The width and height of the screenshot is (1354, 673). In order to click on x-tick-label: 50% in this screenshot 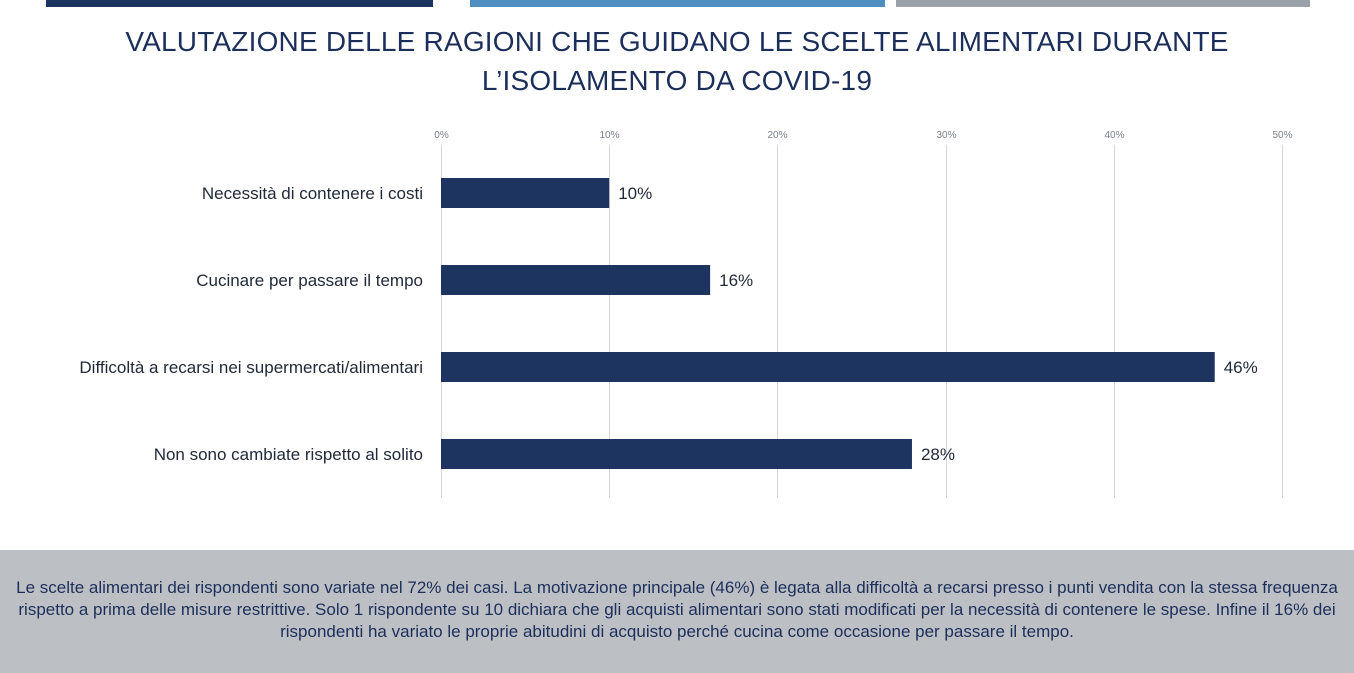, I will do `click(1282, 135)`.